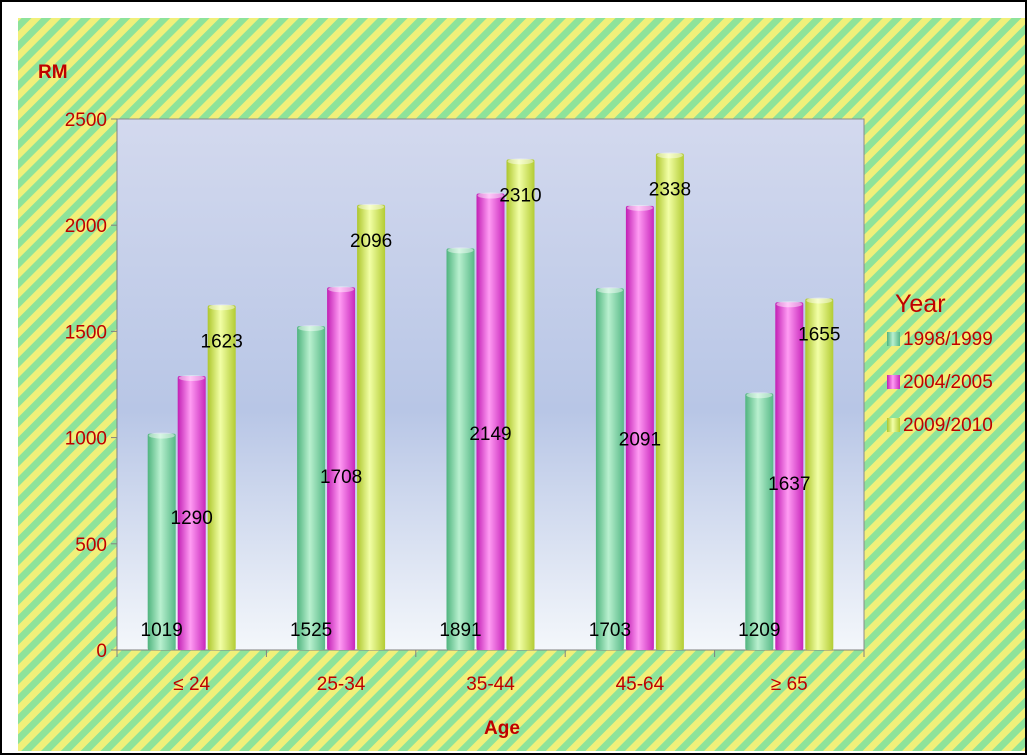  I want to click on y-axis-title: RM, so click(53, 72).